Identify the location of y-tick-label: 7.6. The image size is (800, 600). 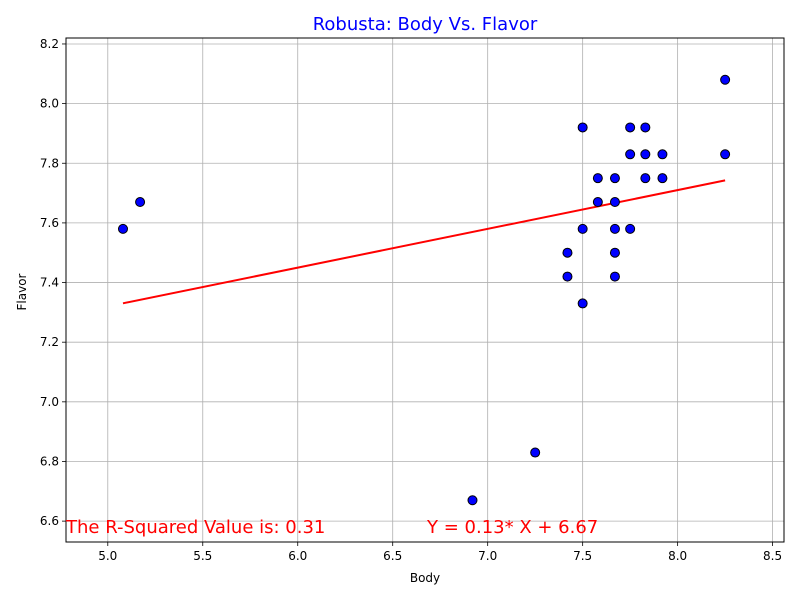
(49, 223).